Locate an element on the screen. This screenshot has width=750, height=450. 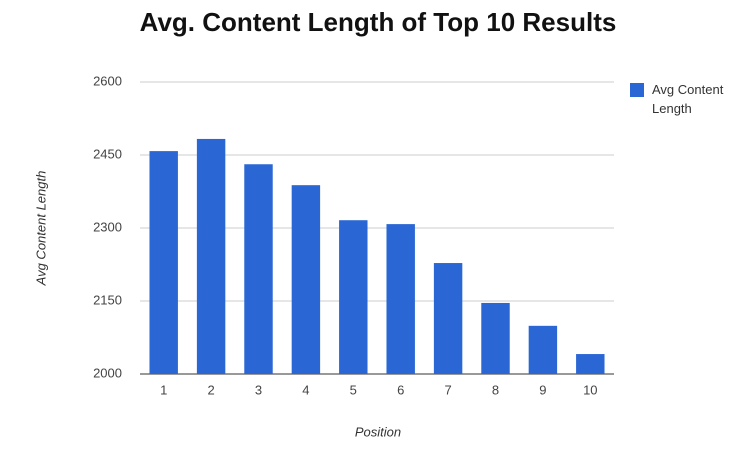
x-axis-title: Position is located at coordinates (378, 431).